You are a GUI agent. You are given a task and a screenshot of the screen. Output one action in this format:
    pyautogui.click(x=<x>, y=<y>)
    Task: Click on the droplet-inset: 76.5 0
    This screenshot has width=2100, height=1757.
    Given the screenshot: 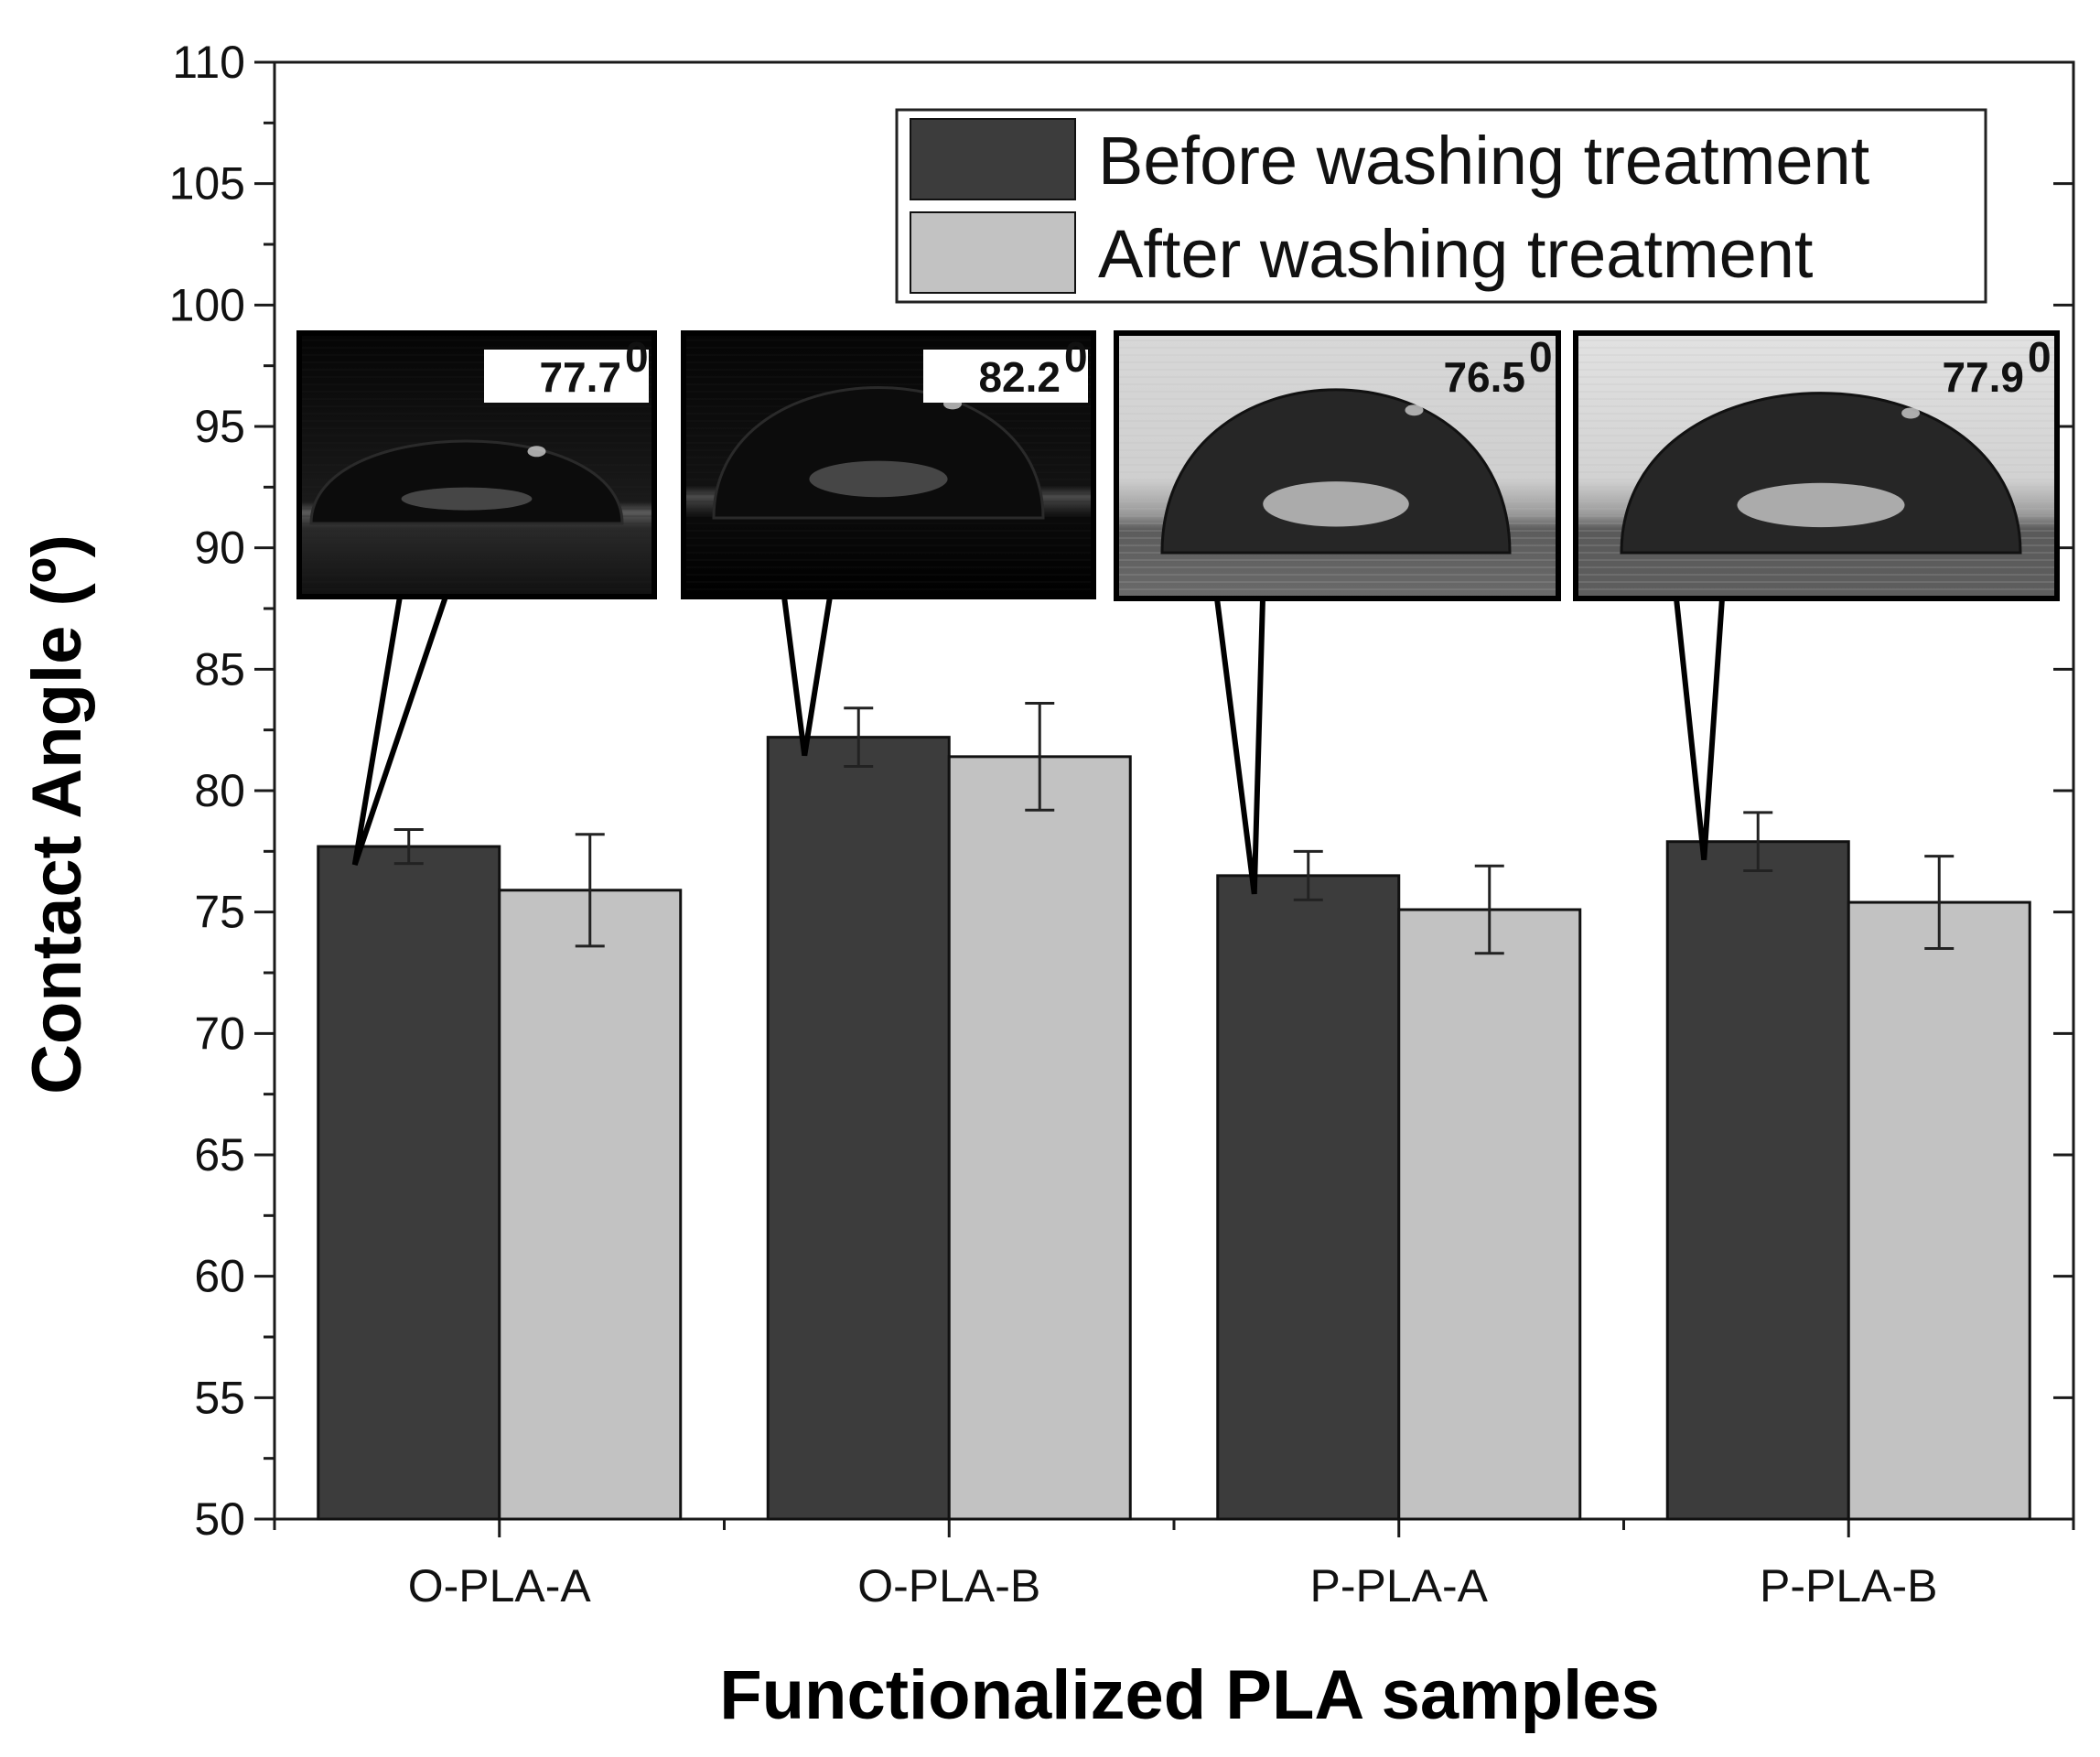 What is the action you would take?
    pyautogui.click(x=1337, y=466)
    